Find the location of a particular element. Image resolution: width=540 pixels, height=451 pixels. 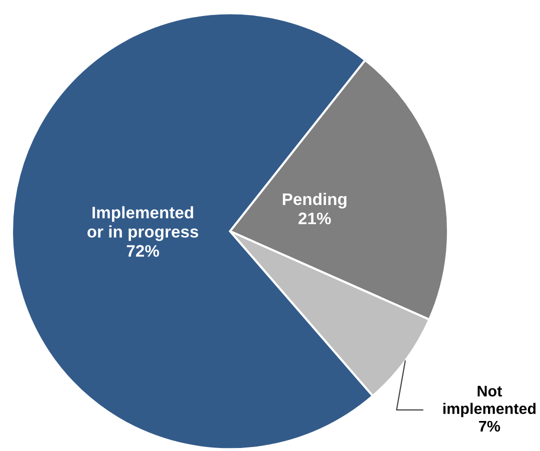

slice-label: Not implemented is located at coordinates (489, 402).